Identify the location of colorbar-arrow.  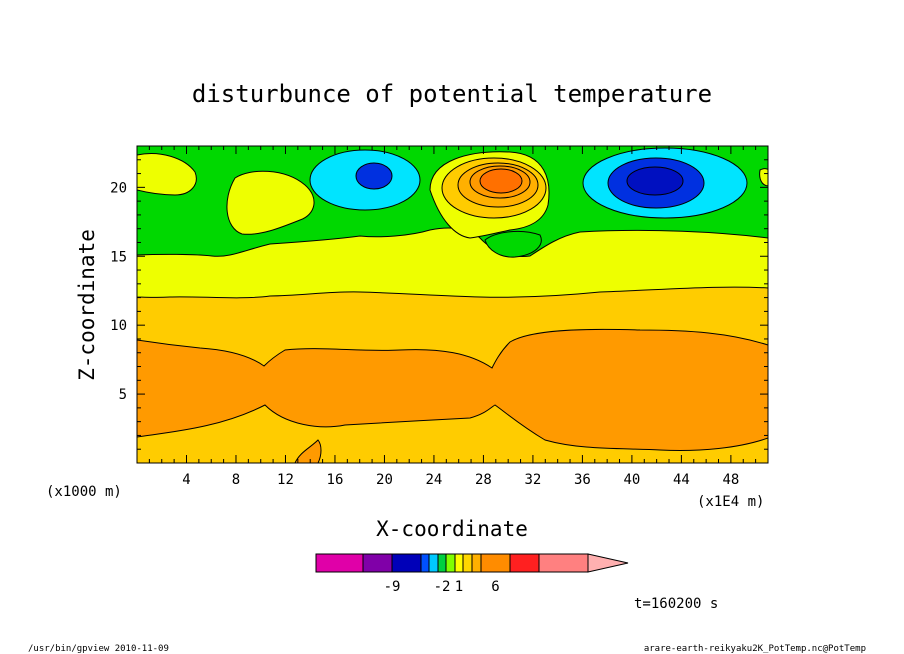
(608, 563).